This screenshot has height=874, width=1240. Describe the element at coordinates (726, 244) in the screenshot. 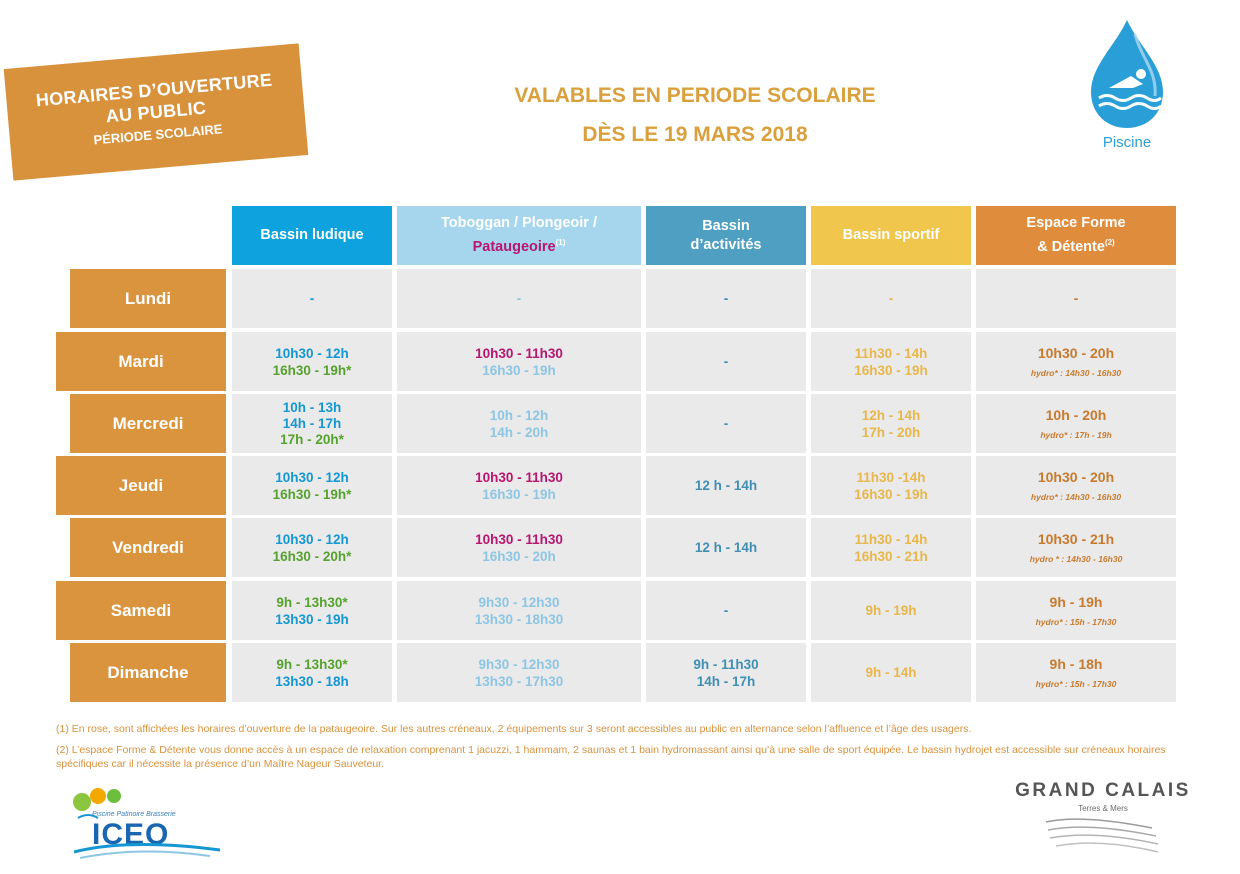

I see `column-header-label: d’activités` at that location.